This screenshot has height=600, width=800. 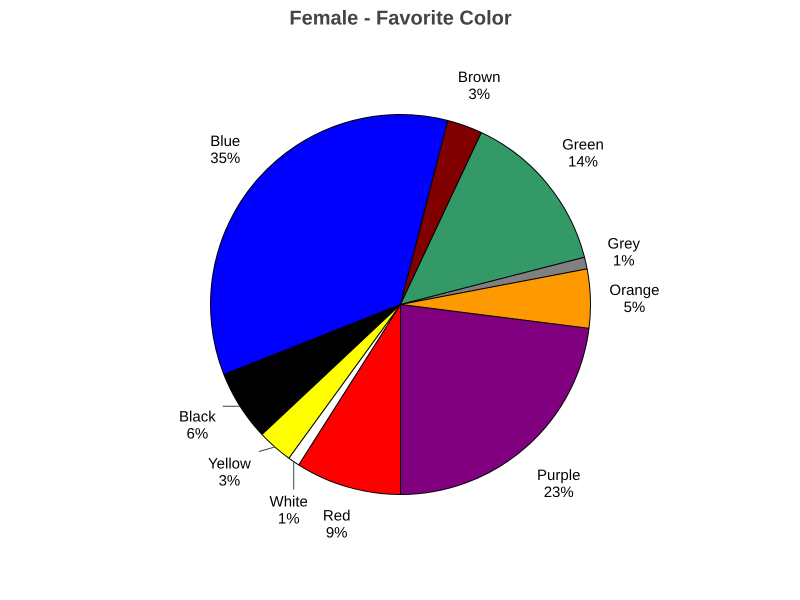 What do you see at coordinates (289, 502) in the screenshot?
I see `slice-label: White` at bounding box center [289, 502].